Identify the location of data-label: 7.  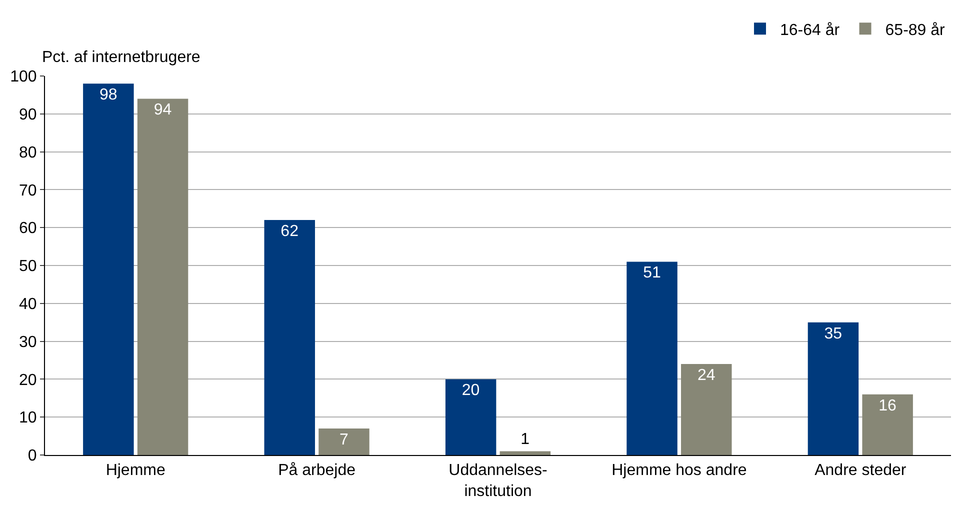
(343, 439).